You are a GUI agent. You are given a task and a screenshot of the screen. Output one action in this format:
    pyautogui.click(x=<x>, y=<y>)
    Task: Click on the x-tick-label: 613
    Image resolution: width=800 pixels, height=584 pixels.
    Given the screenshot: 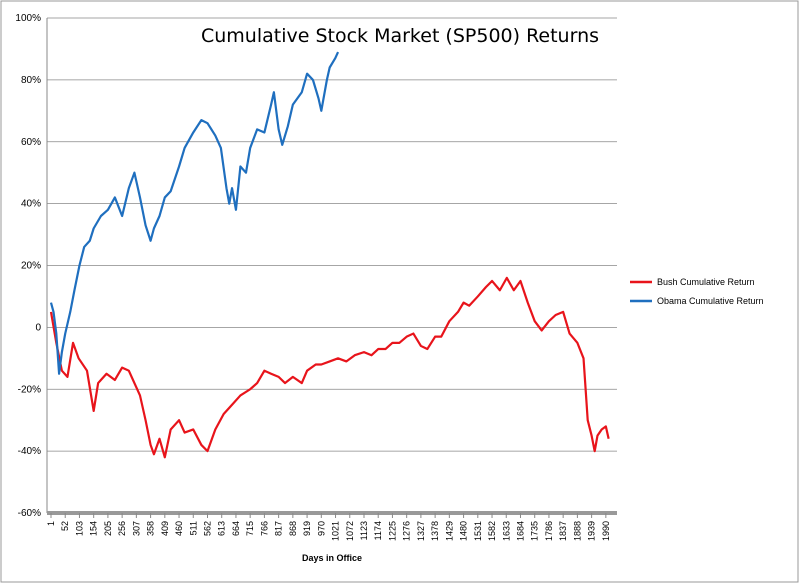 What is the action you would take?
    pyautogui.click(x=222, y=528)
    